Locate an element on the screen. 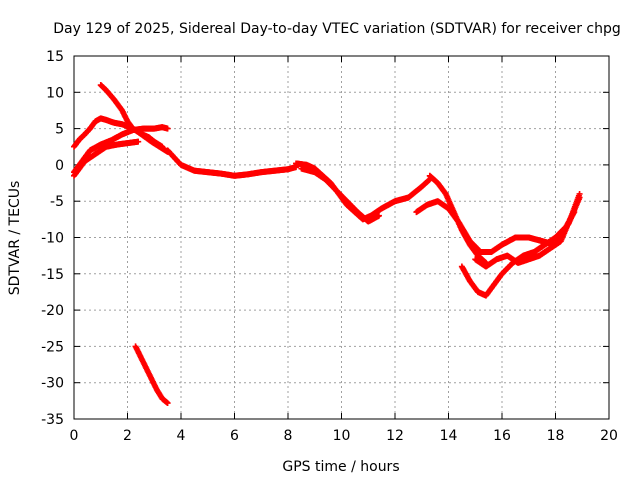  x-tick-label: 2 is located at coordinates (127, 436).